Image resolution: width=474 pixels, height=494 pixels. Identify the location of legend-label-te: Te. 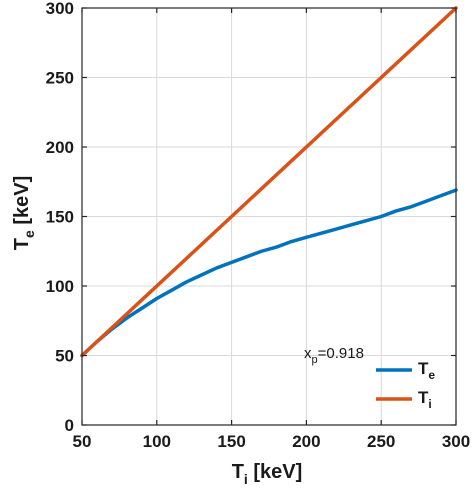
(426, 370).